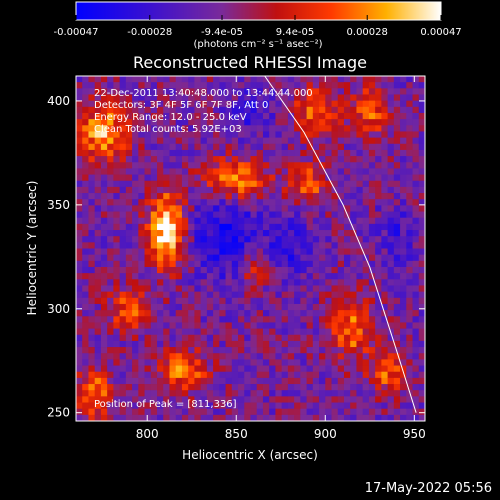 This screenshot has height=500, width=500. I want to click on colorbar-gradient, so click(258, 11).